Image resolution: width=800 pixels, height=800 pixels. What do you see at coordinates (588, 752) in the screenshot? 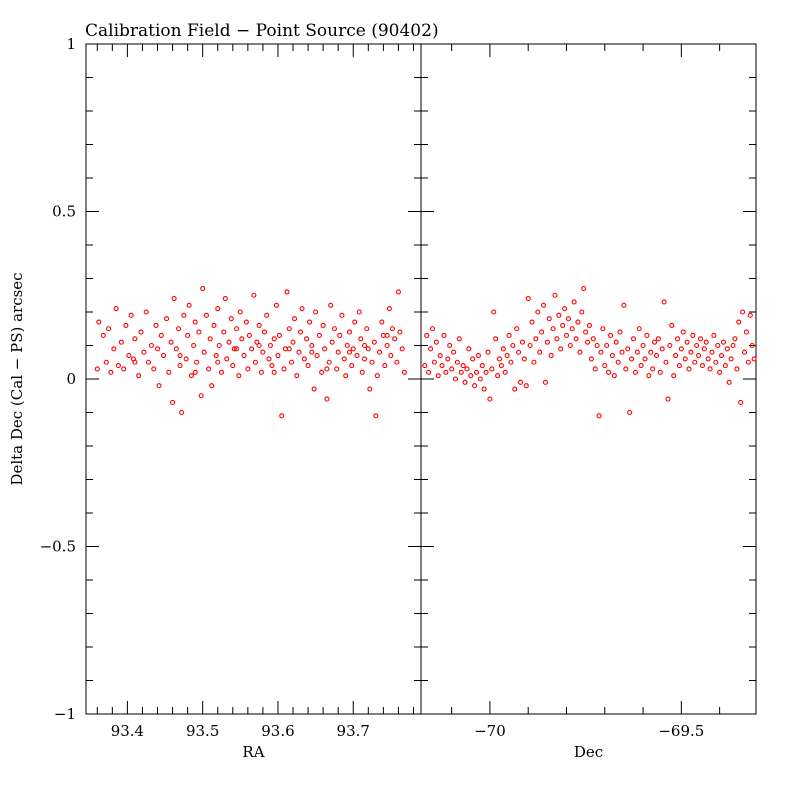
I see `x-axis-label: Dec` at bounding box center [588, 752].